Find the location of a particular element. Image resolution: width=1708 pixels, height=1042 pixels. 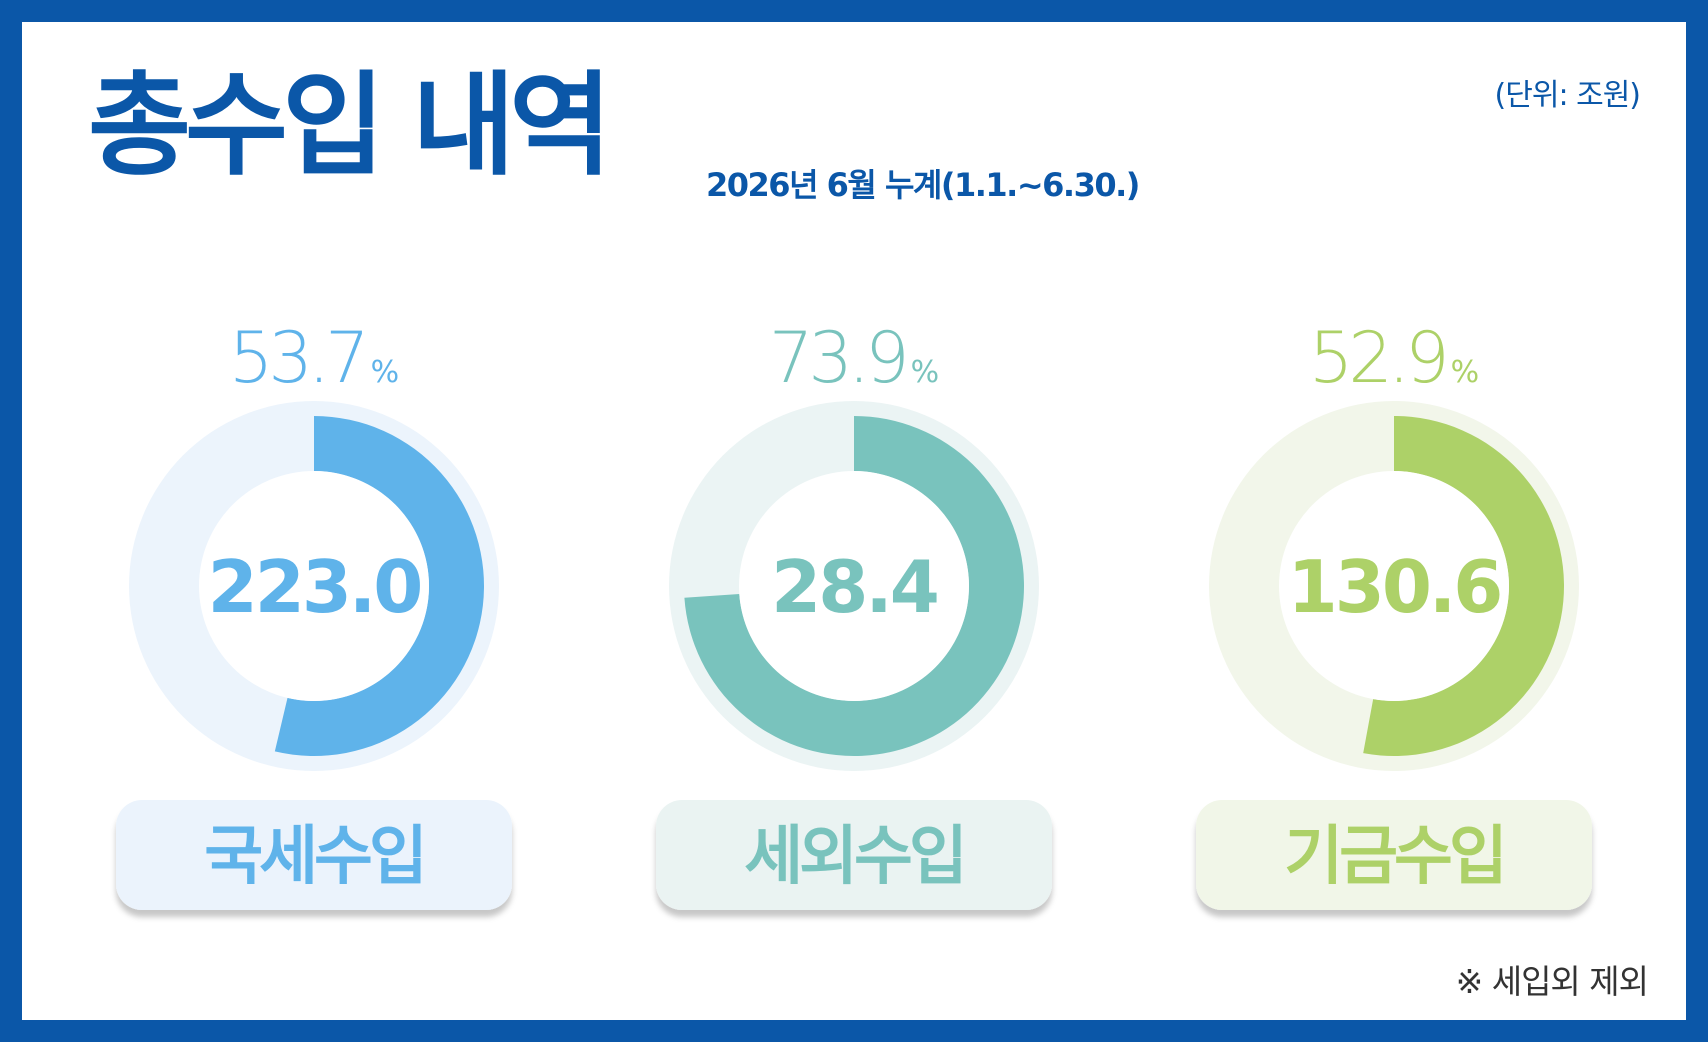

percent-value: 73.9 is located at coordinates (837, 358).